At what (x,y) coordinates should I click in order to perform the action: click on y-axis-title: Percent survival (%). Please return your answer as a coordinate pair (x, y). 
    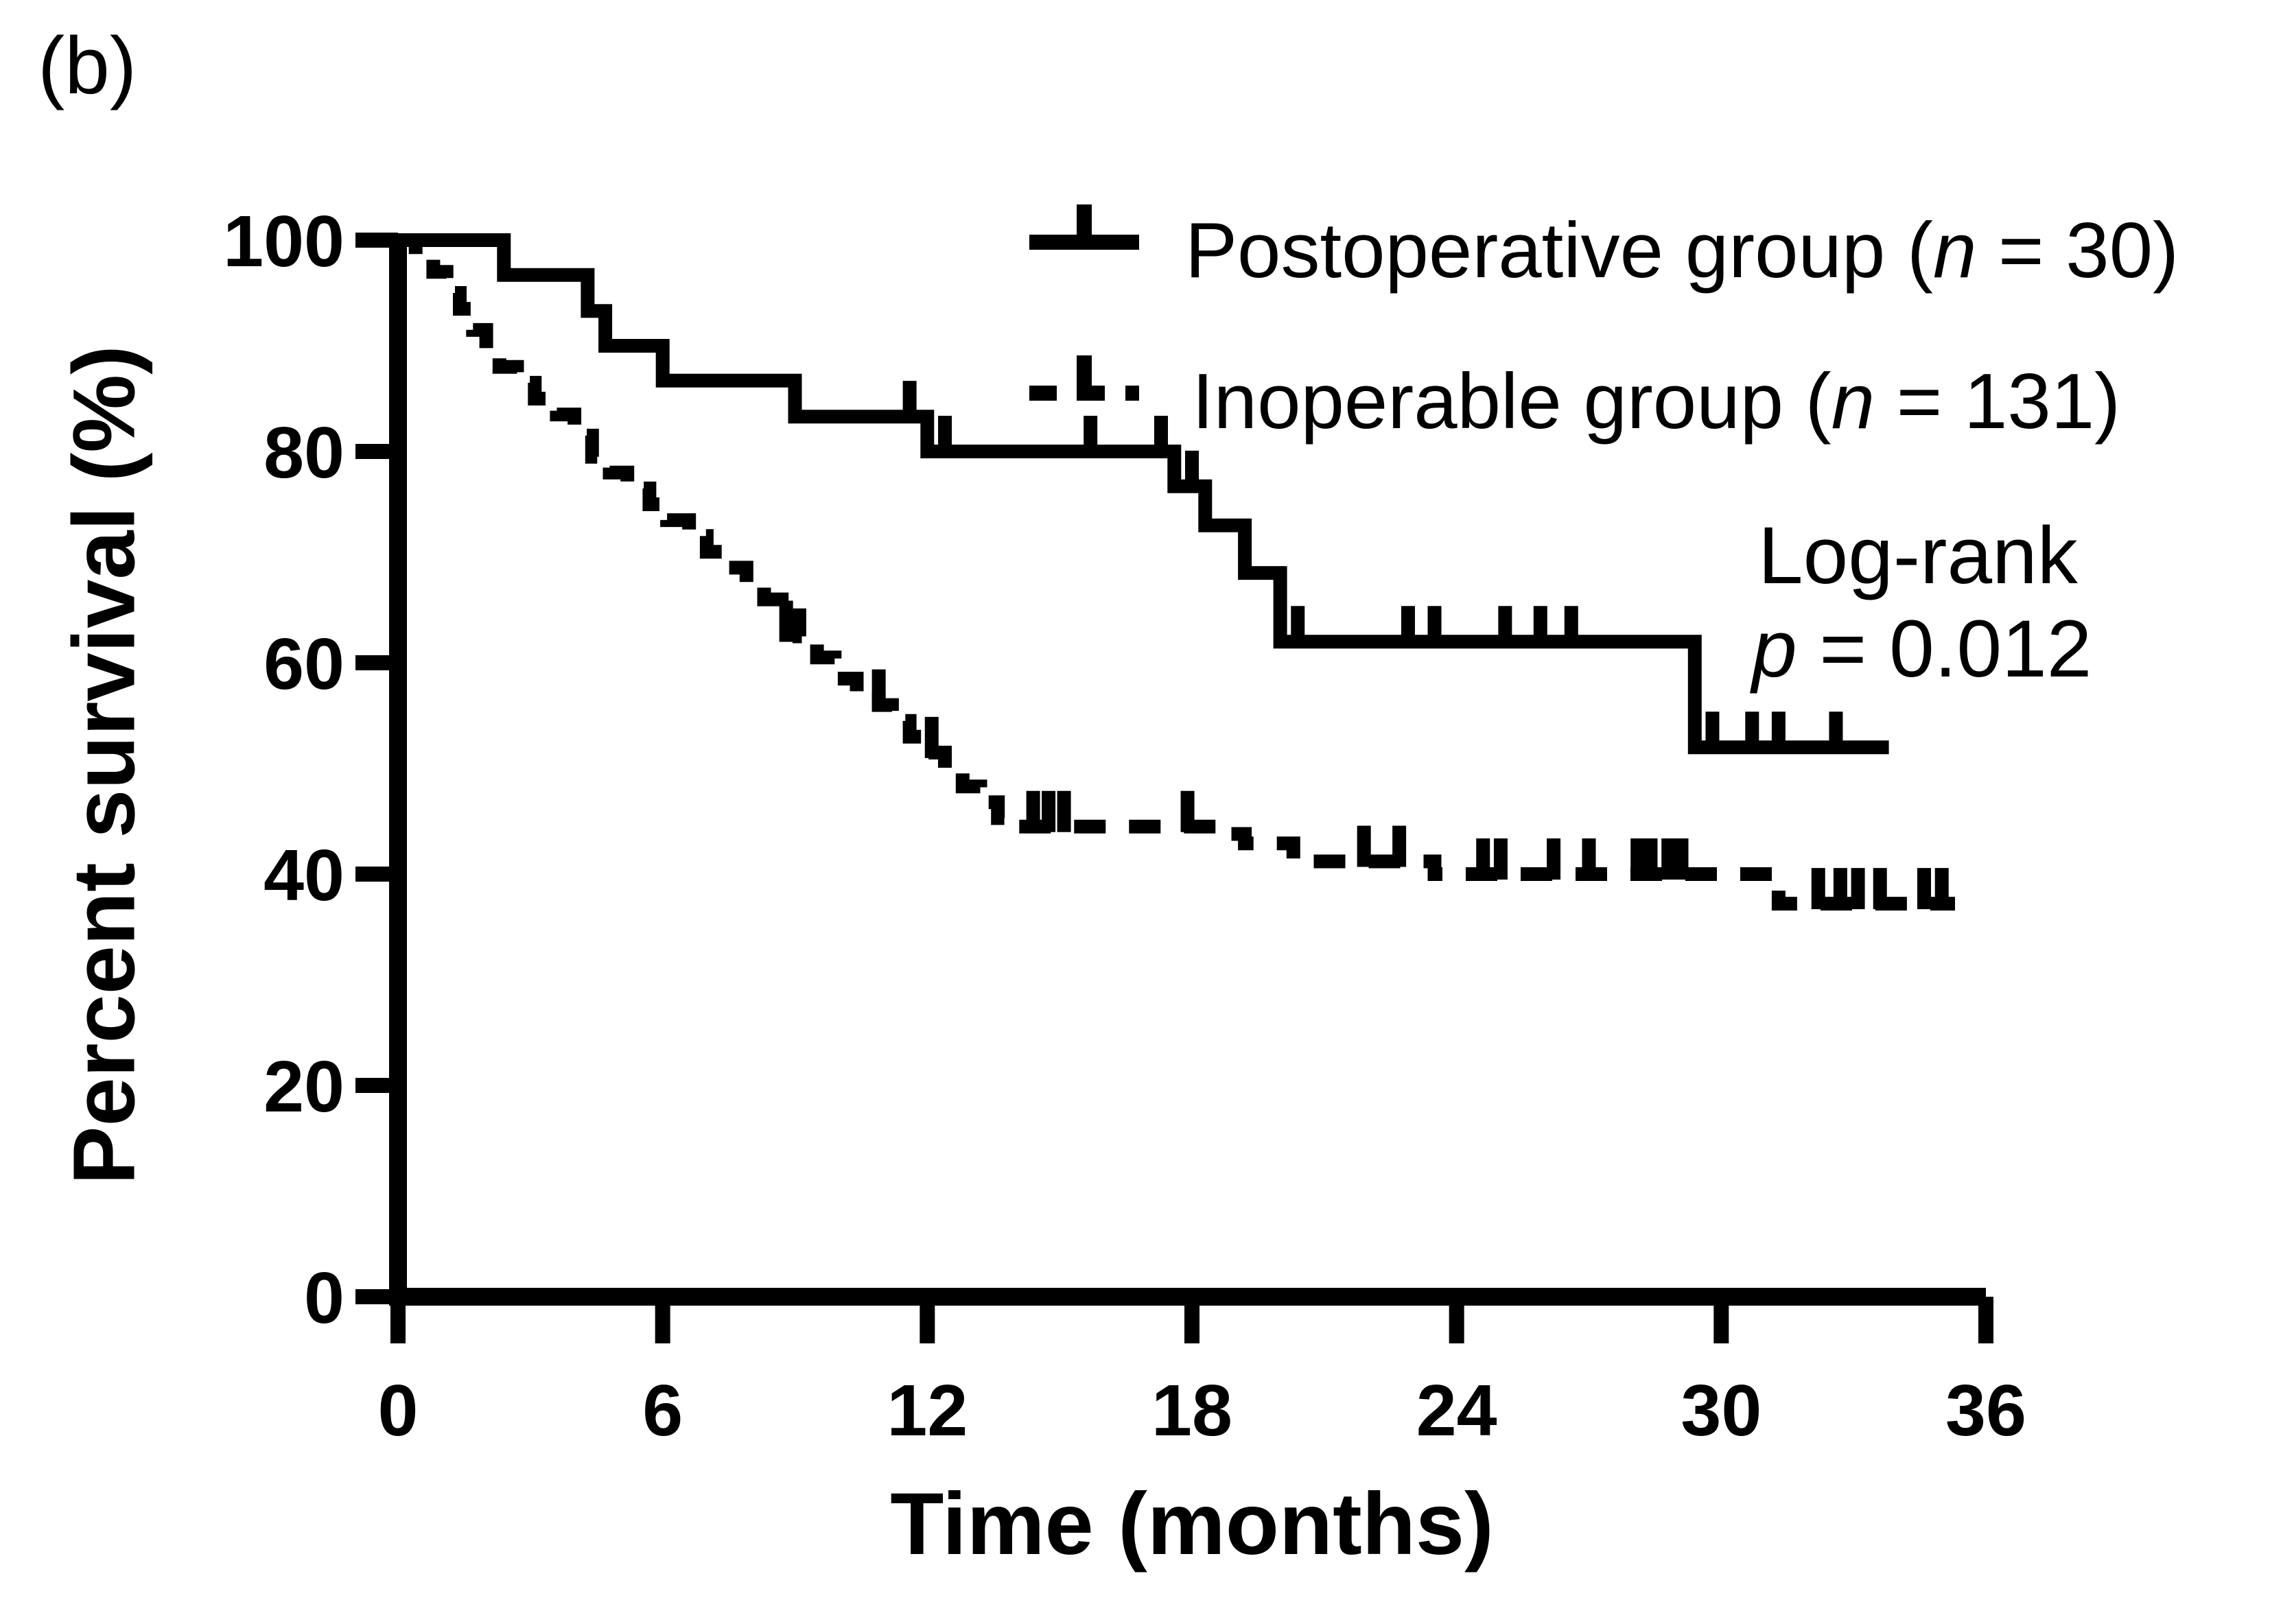
    Looking at the image, I should click on (104, 765).